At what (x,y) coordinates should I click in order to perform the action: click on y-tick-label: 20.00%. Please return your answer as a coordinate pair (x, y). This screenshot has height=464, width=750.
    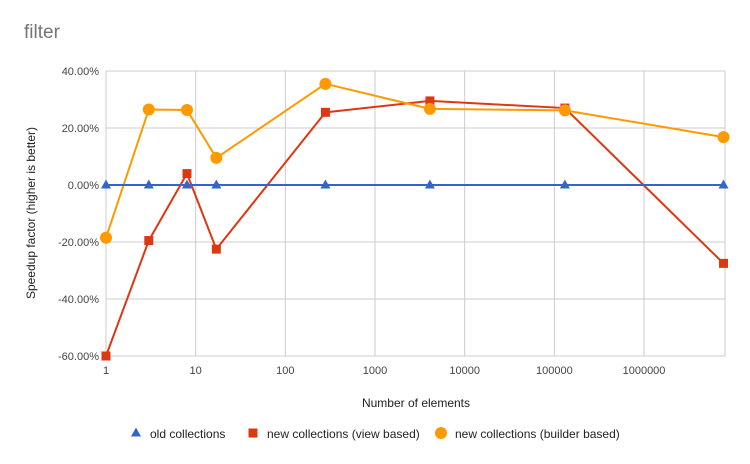
    Looking at the image, I should click on (81, 129).